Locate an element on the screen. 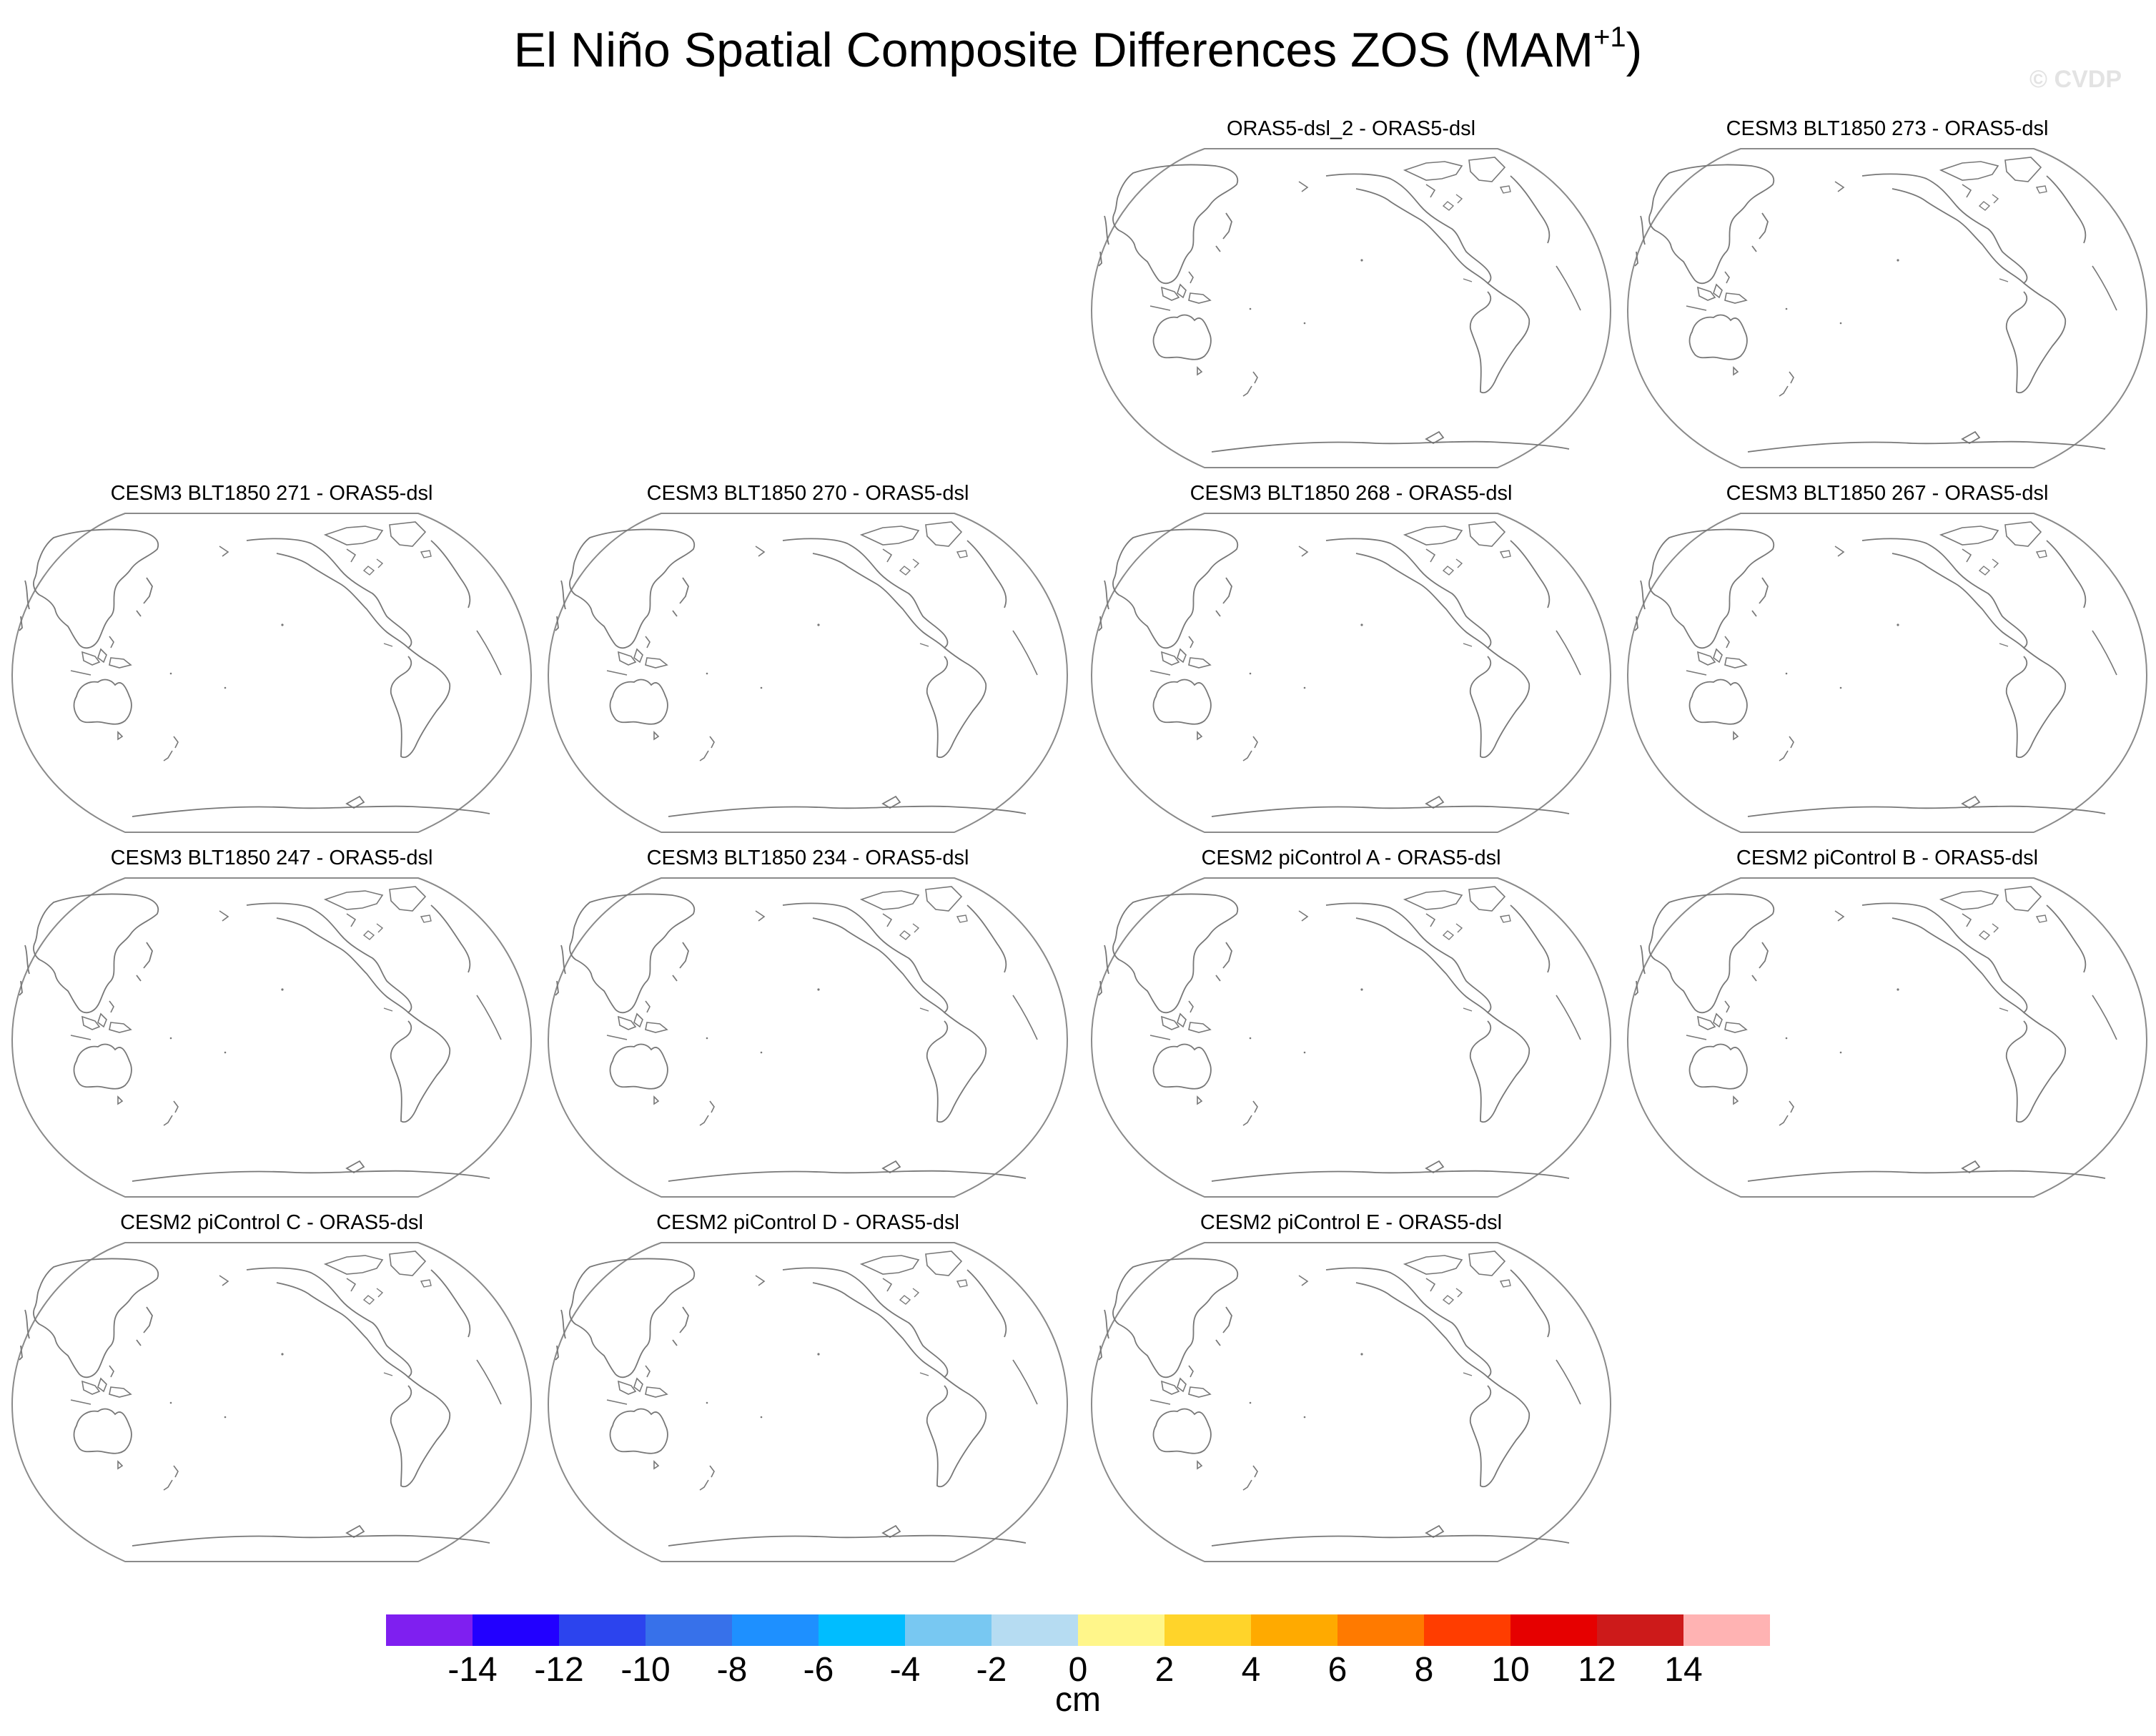 The width and height of the screenshot is (2156, 1736). colorbar-tick-label: -12 is located at coordinates (559, 1670).